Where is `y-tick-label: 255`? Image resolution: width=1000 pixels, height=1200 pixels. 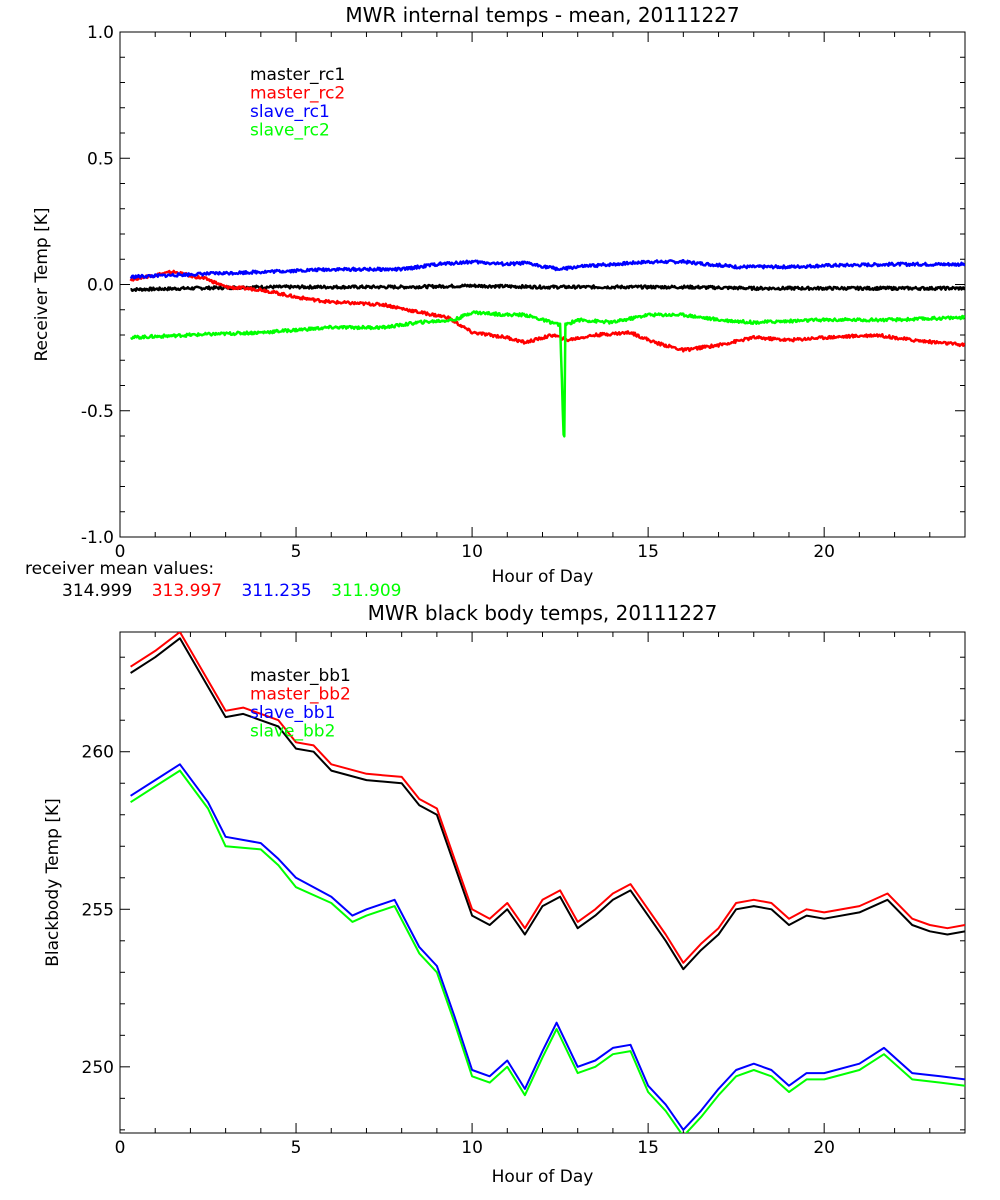 y-tick-label: 255 is located at coordinates (98, 910).